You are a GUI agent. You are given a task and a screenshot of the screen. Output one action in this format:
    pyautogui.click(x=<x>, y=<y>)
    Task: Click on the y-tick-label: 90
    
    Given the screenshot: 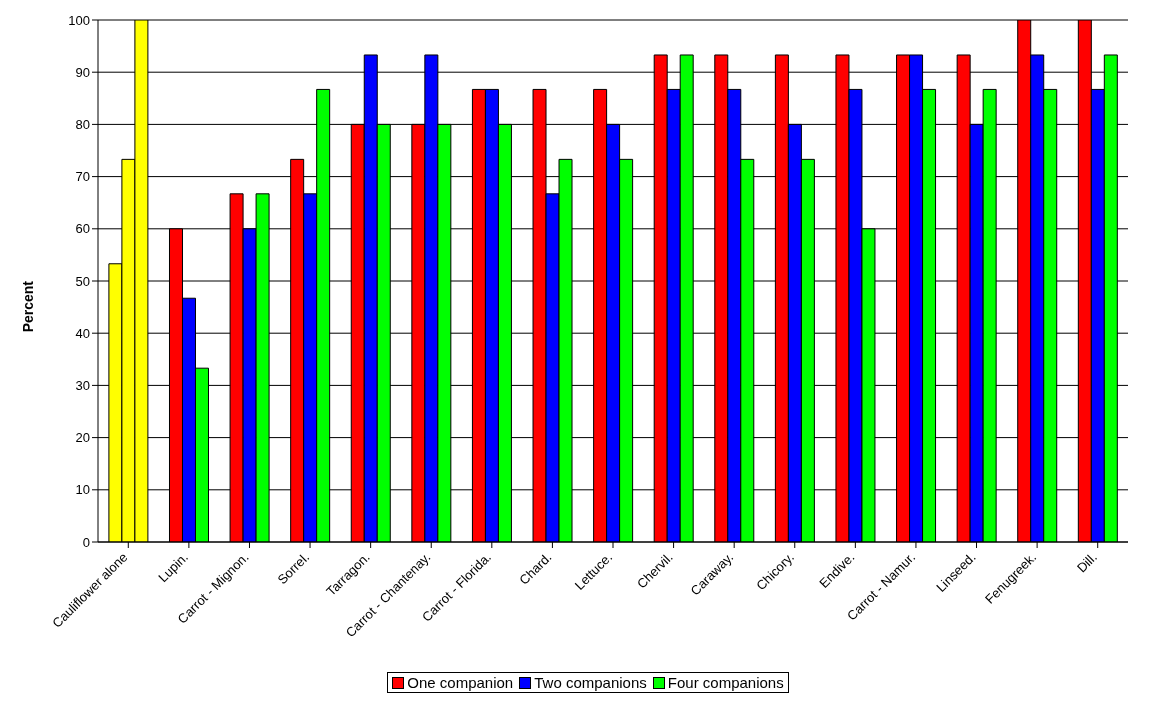 What is the action you would take?
    pyautogui.click(x=82, y=72)
    